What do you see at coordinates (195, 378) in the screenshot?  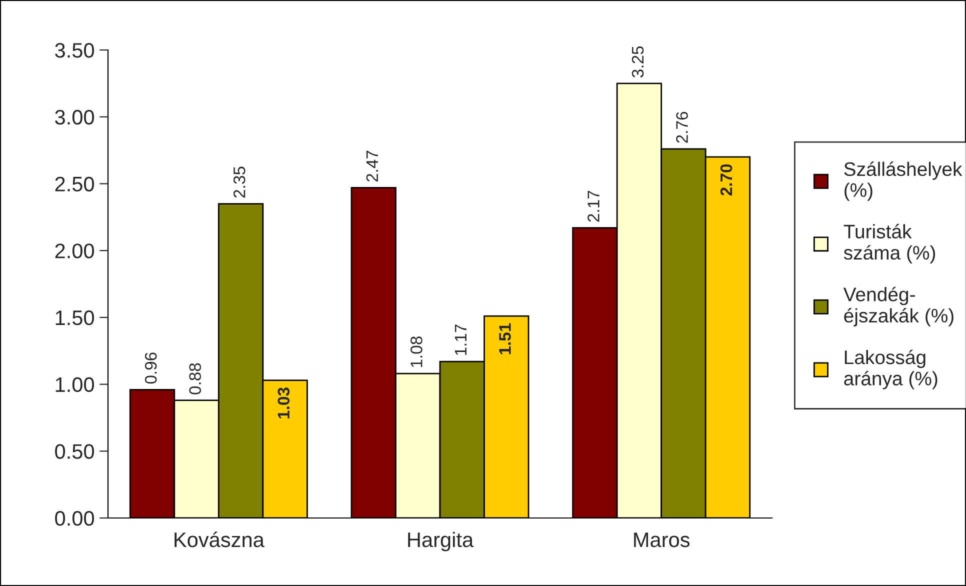 I see `data-label: 0.88` at bounding box center [195, 378].